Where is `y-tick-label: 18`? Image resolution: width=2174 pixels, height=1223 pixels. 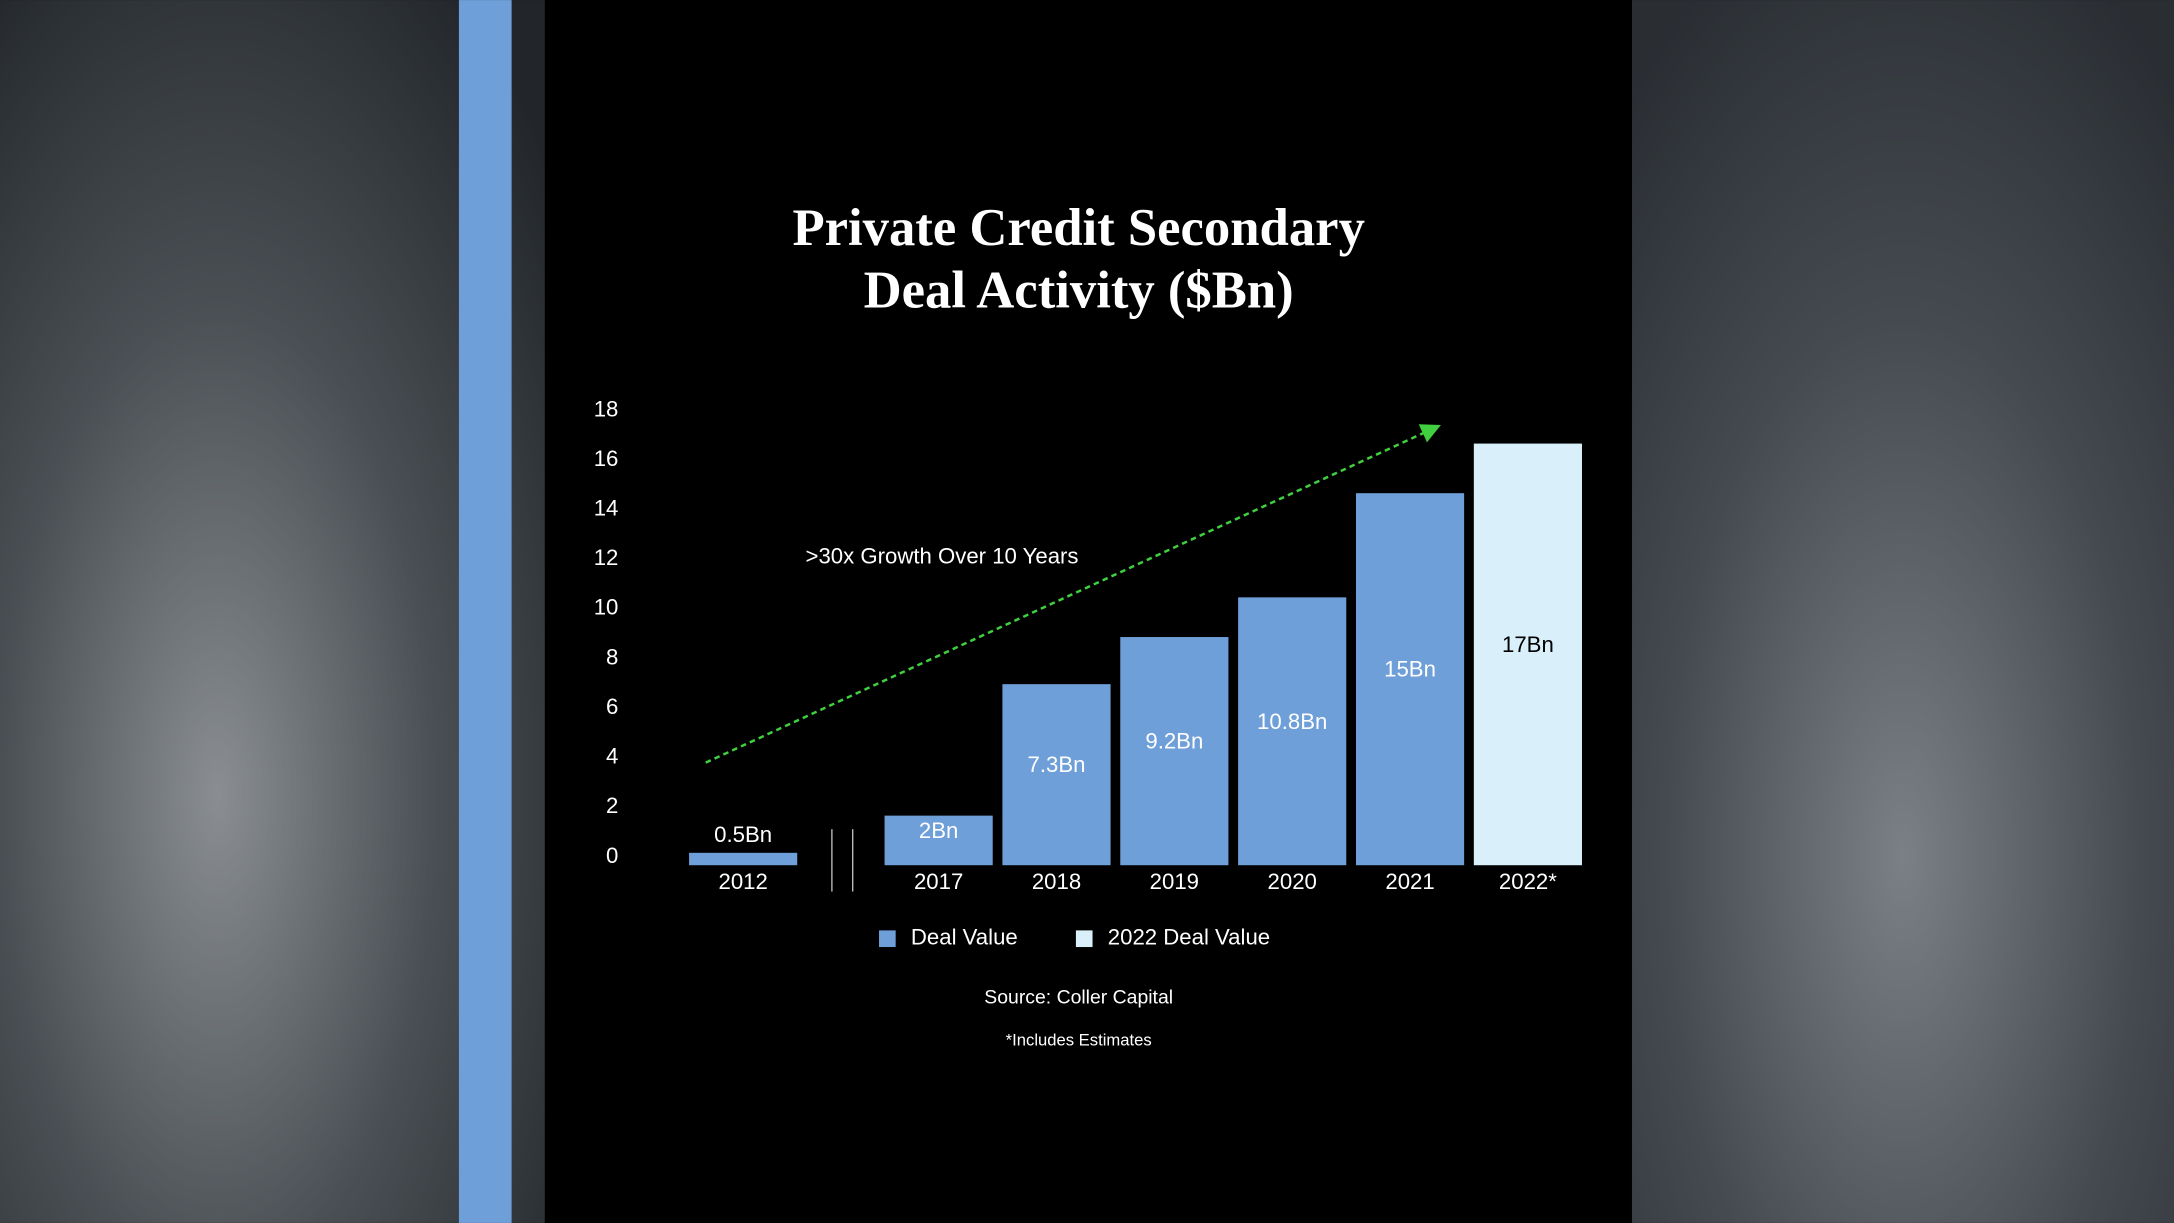 y-tick-label: 18 is located at coordinates (606, 408).